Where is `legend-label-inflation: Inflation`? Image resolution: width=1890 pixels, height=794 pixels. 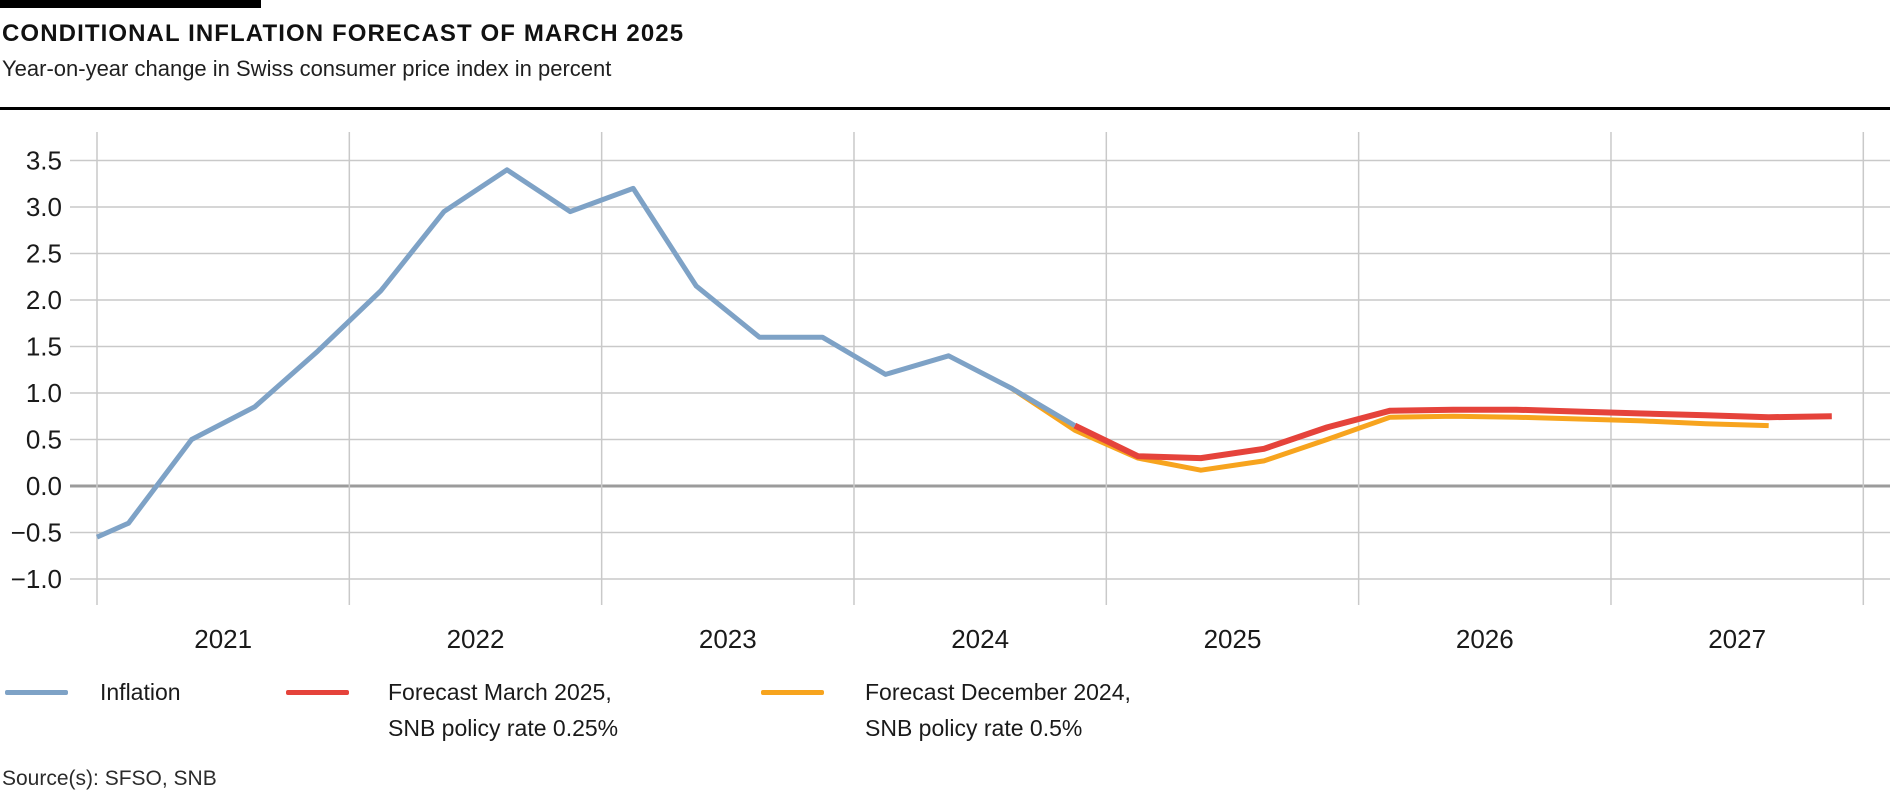 legend-label-inflation: Inflation is located at coordinates (140, 692).